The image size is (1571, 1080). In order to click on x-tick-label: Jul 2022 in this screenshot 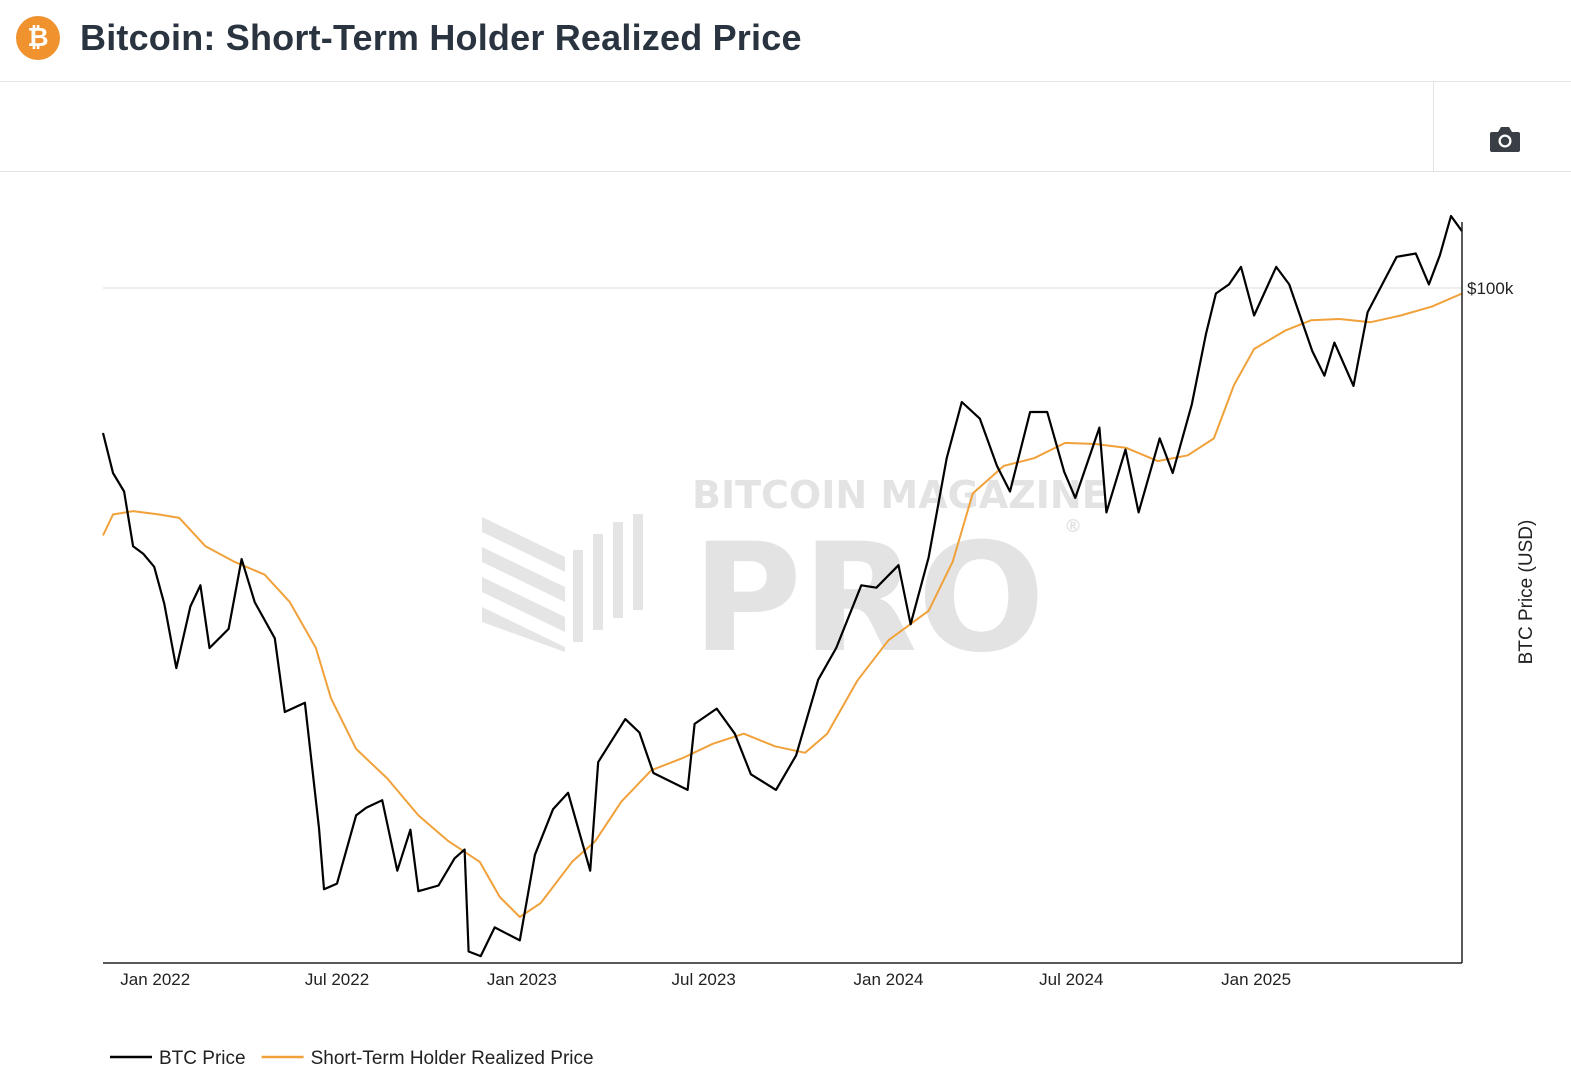, I will do `click(337, 979)`.